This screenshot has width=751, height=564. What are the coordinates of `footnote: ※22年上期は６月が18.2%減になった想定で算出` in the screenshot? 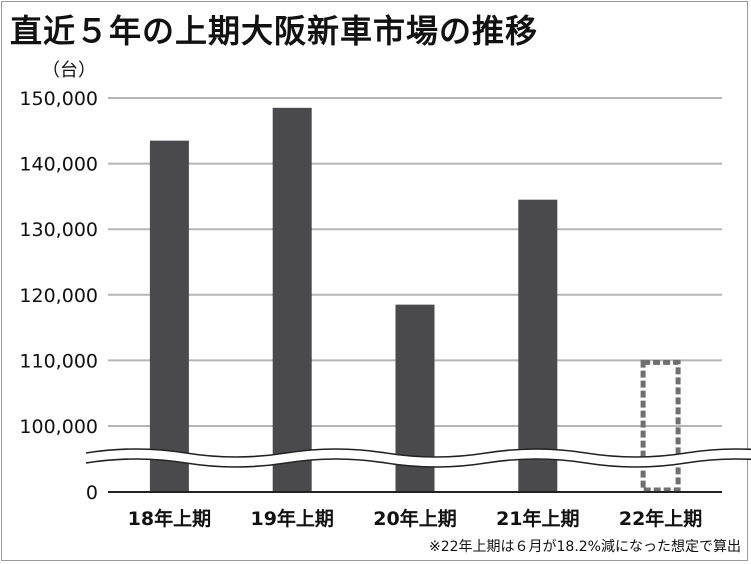 It's located at (584, 547).